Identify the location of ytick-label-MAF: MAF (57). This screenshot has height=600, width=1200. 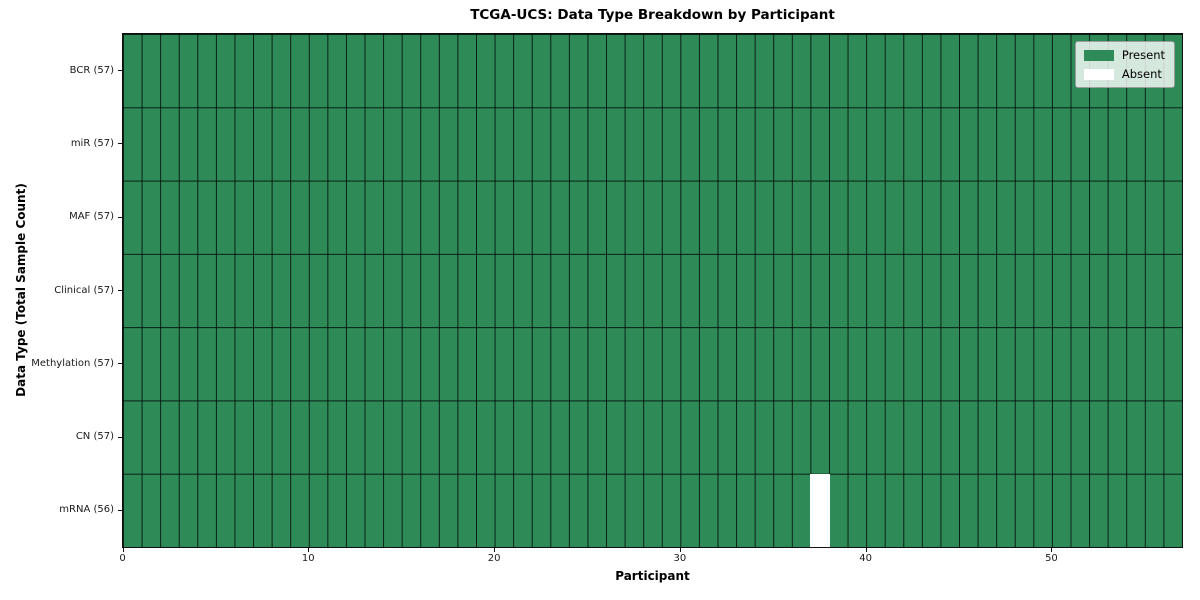
(91, 217).